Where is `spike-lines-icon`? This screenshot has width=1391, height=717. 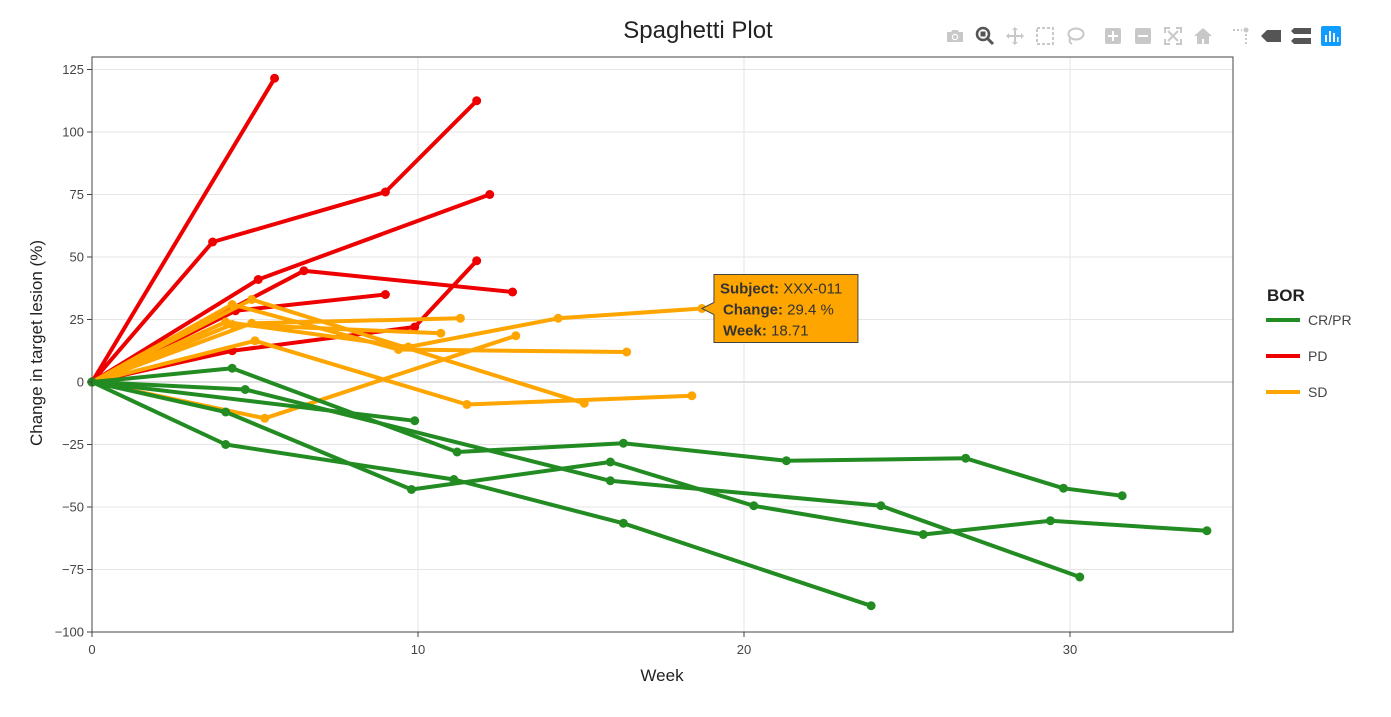 spike-lines-icon is located at coordinates (1241, 36).